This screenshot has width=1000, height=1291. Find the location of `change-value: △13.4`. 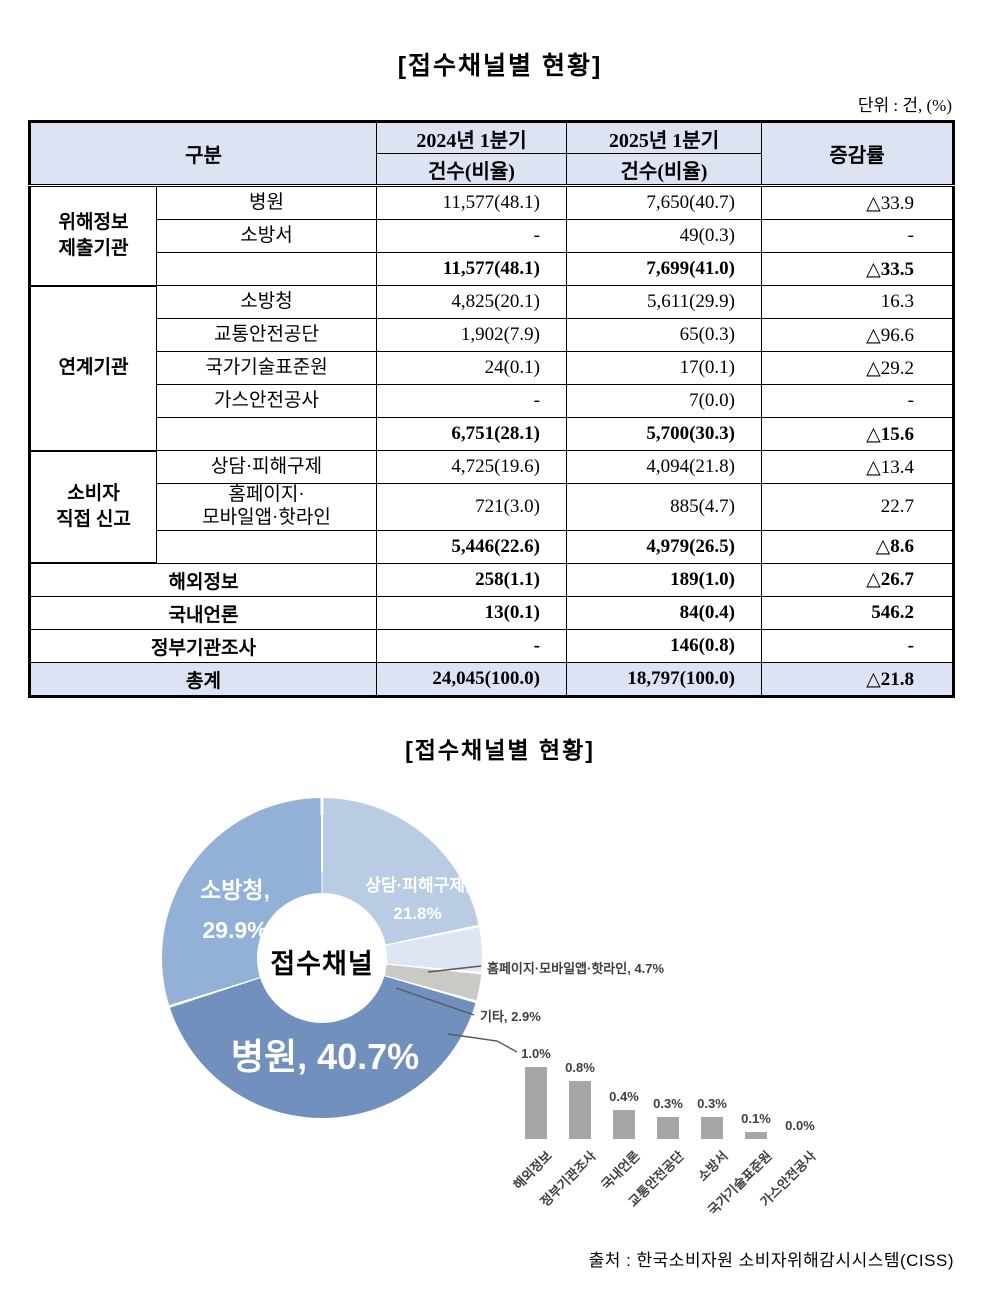

change-value: △13.4 is located at coordinates (857, 467).